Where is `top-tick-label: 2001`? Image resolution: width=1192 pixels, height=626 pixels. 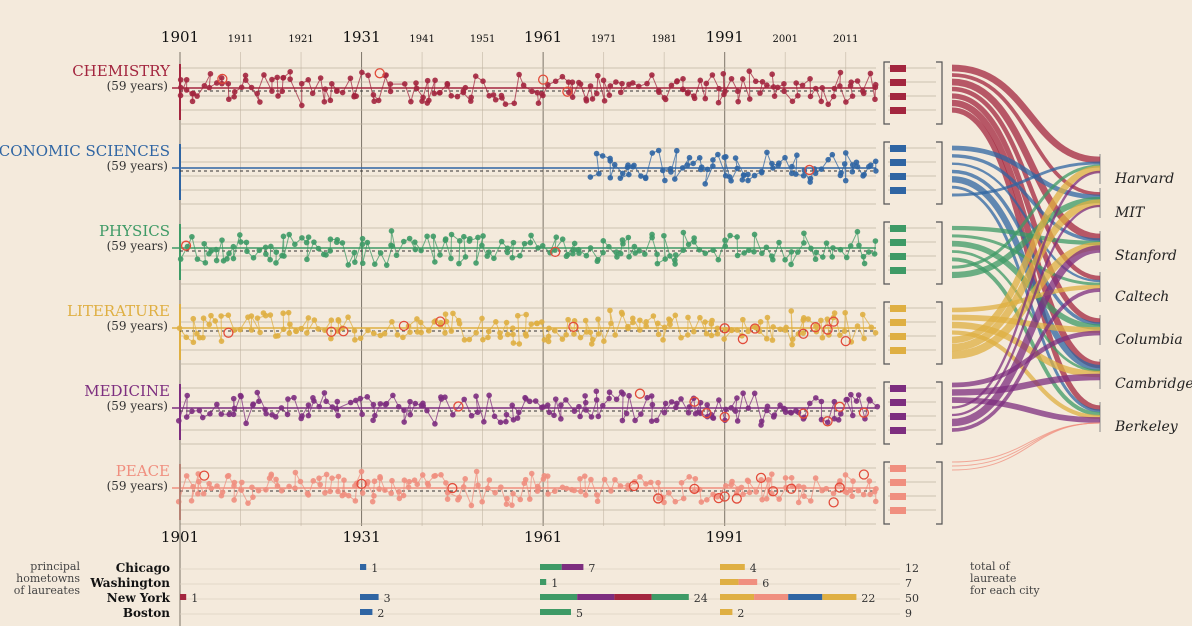
top-tick-label: 2001 is located at coordinates (784, 39).